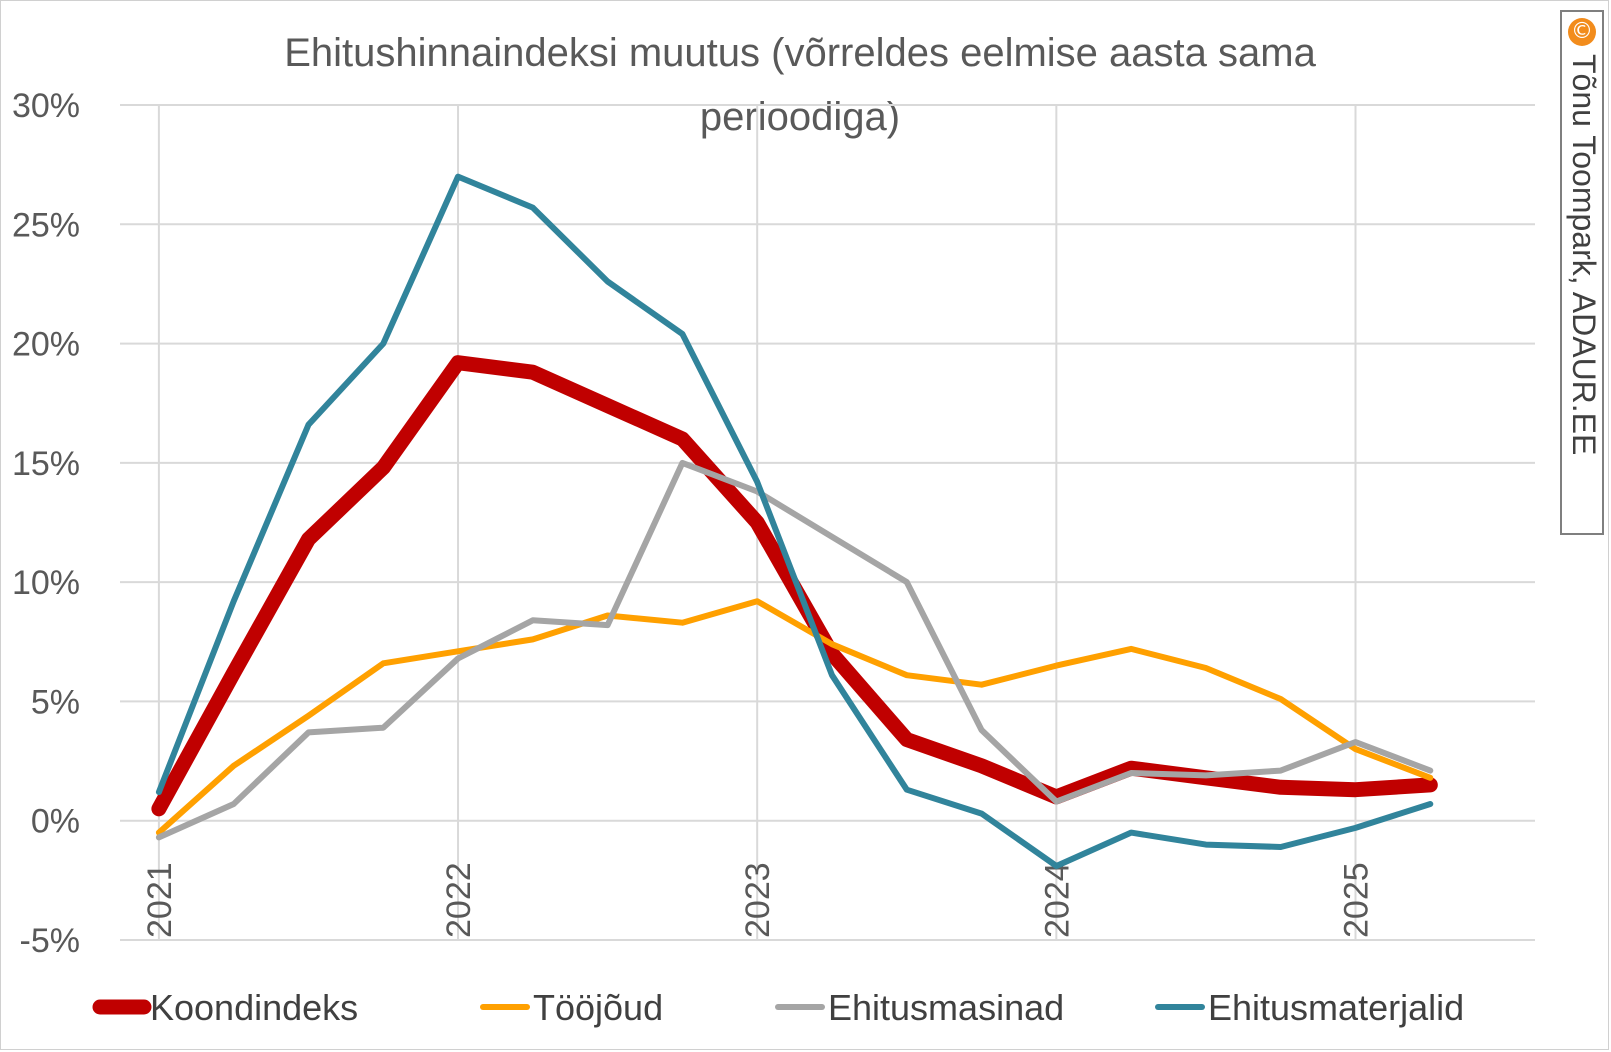  What do you see at coordinates (1584, 255) in the screenshot?
I see `watermark-text: Tõnu Toompark, ADAUR.EE` at bounding box center [1584, 255].